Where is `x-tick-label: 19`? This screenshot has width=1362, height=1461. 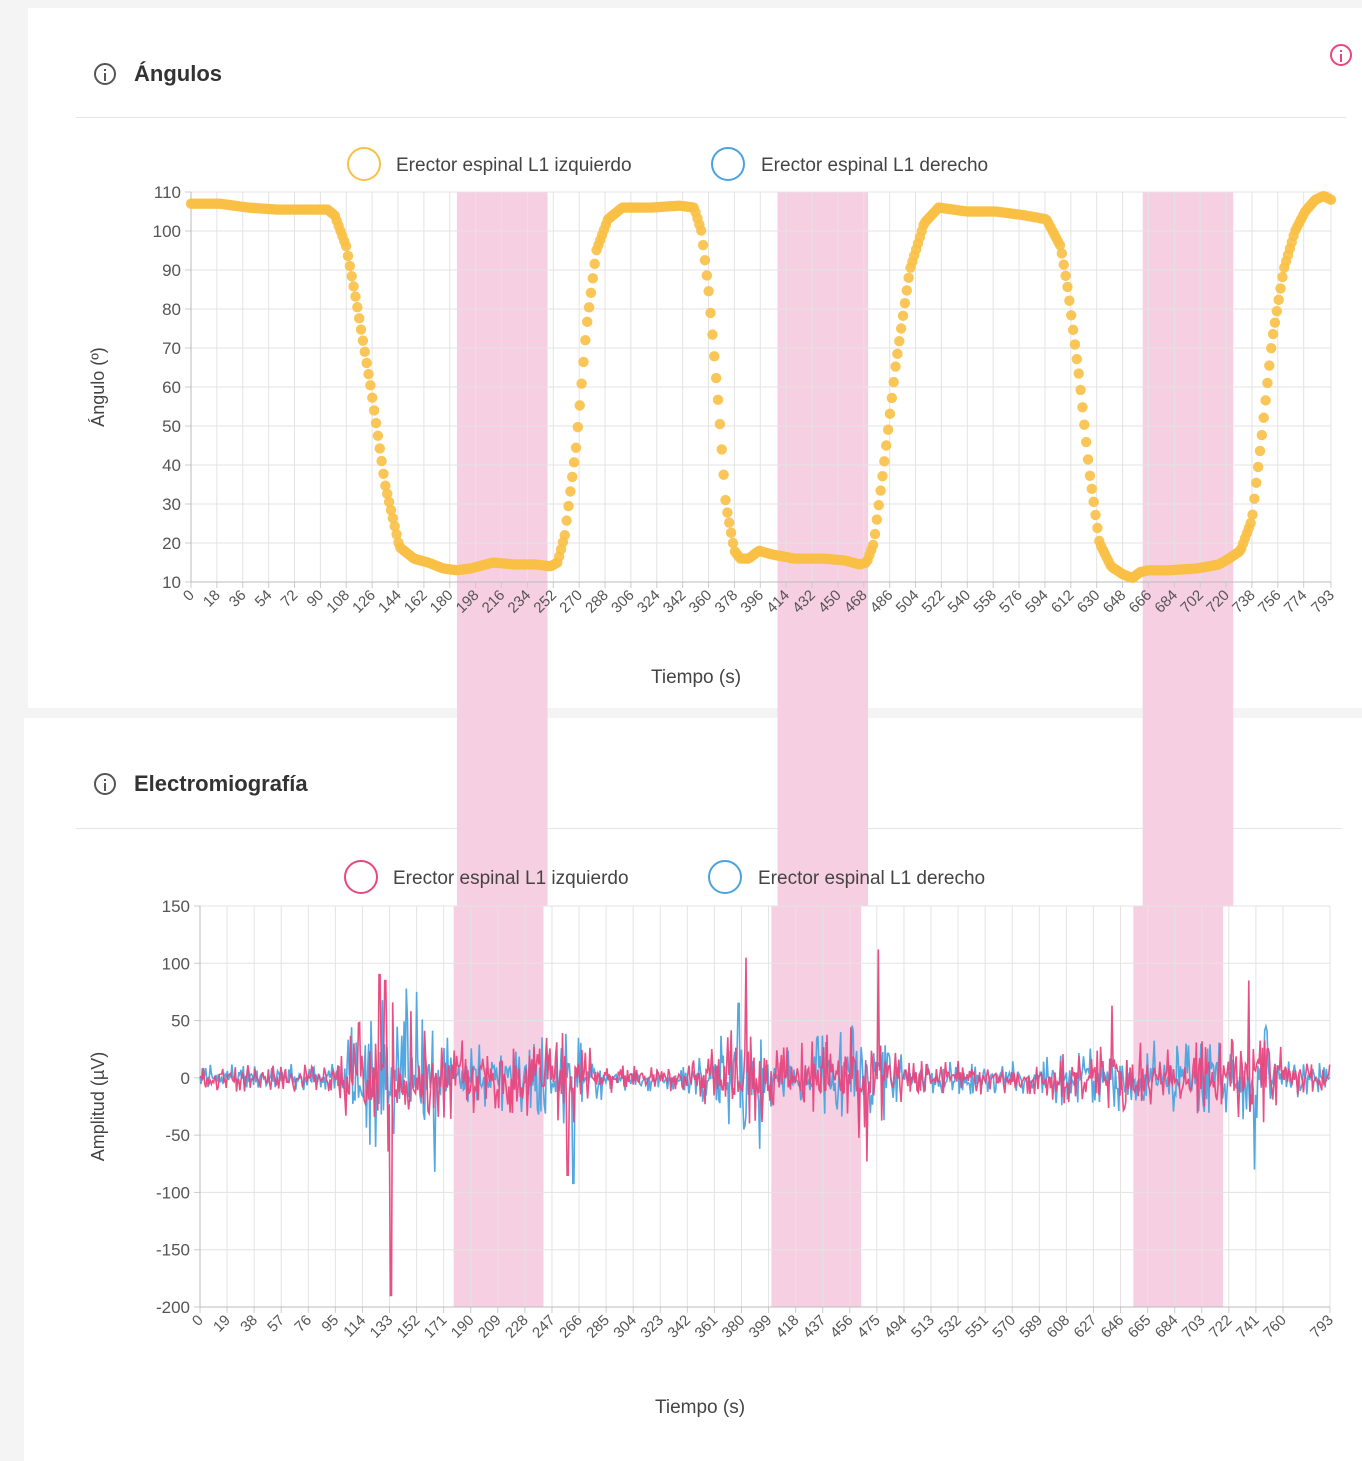
x-tick-label: 19 is located at coordinates (222, 1324).